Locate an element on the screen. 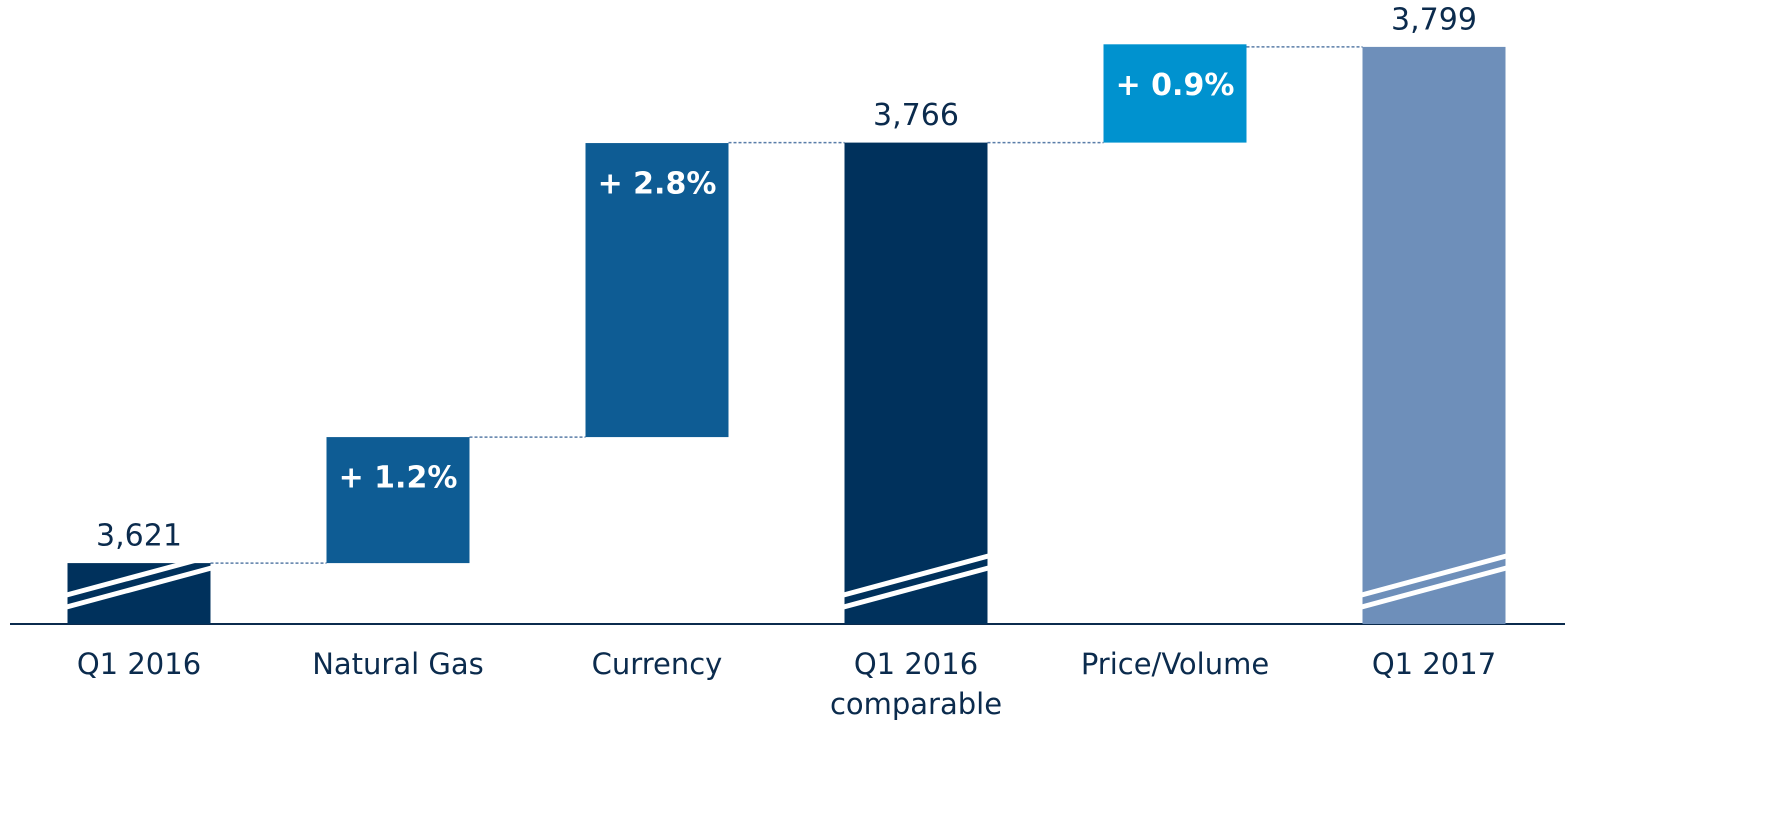 This screenshot has height=817, width=1775. x-tick-label: Natural Gas is located at coordinates (398, 664).